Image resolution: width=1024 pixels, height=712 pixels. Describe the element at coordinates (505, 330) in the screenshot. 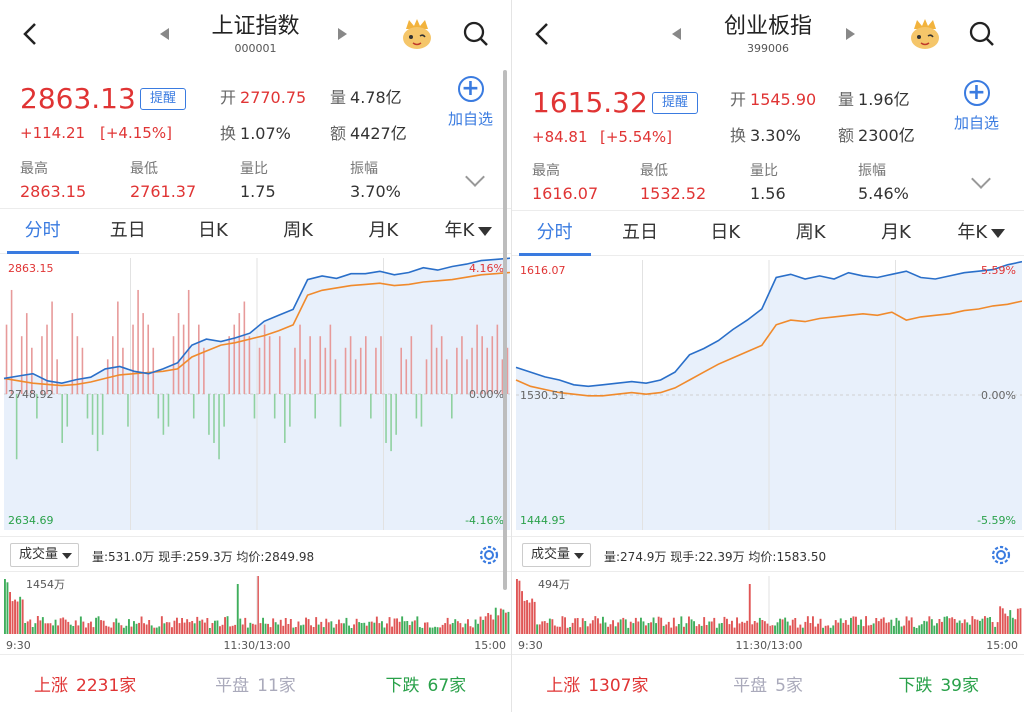

I see `scrollbar` at that location.